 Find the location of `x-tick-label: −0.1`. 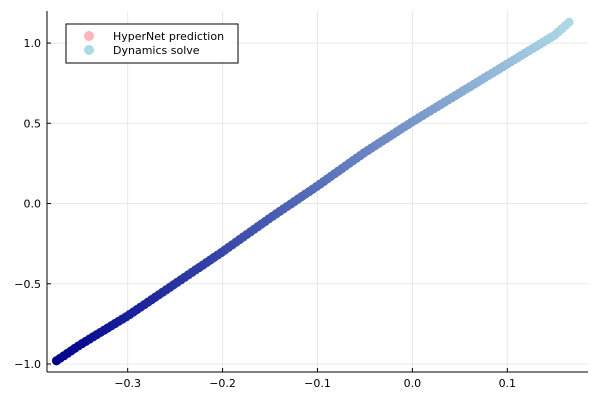

x-tick-label: −0.1 is located at coordinates (317, 383).